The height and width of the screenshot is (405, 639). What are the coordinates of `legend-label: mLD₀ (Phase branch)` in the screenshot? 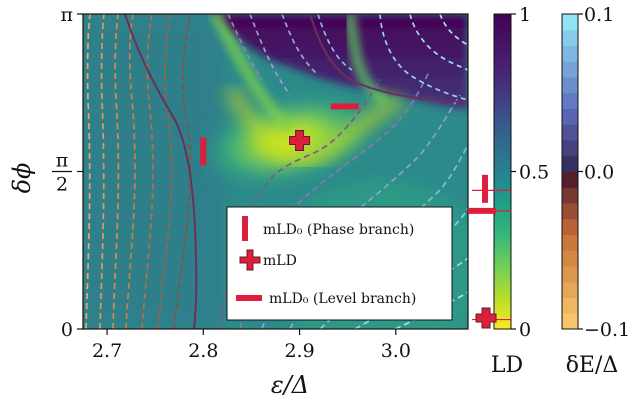 It's located at (338, 230).